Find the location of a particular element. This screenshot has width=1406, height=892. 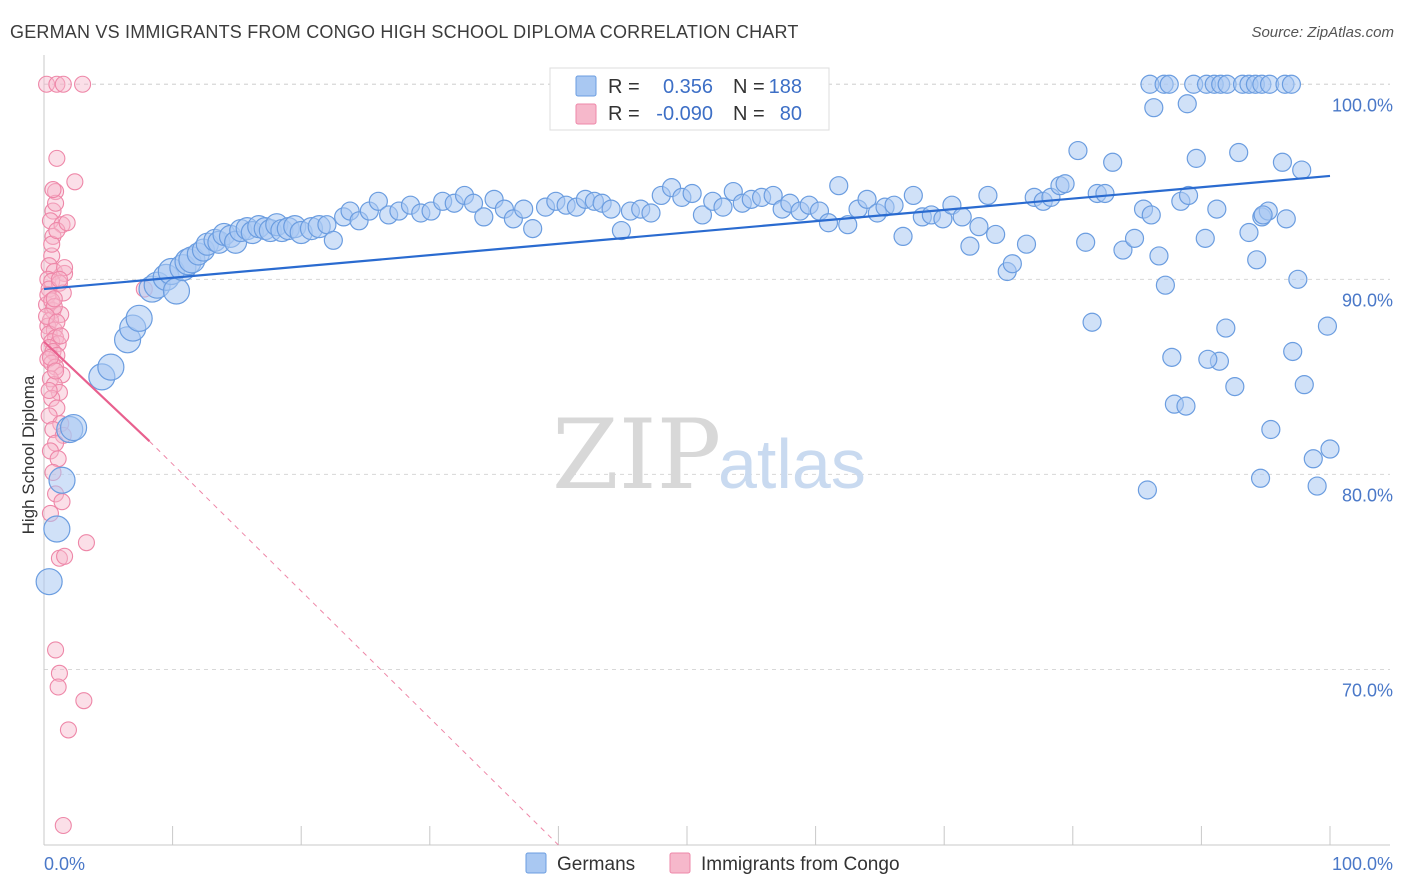

congo-trendline-extension is located at coordinates (354, 643).